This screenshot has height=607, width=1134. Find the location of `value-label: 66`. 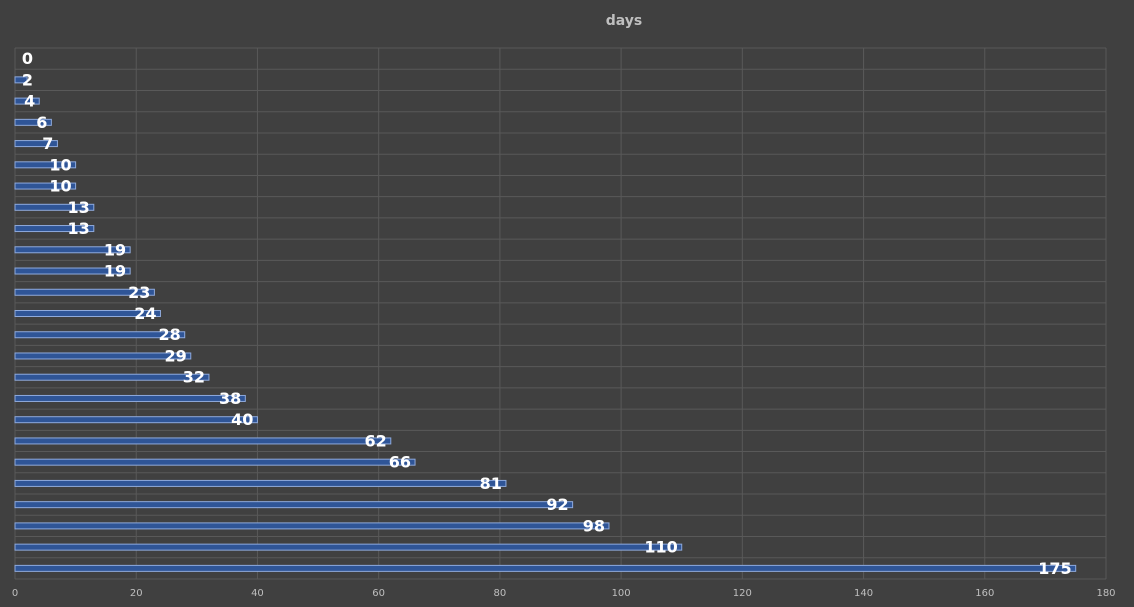

value-label: 66 is located at coordinates (400, 462).